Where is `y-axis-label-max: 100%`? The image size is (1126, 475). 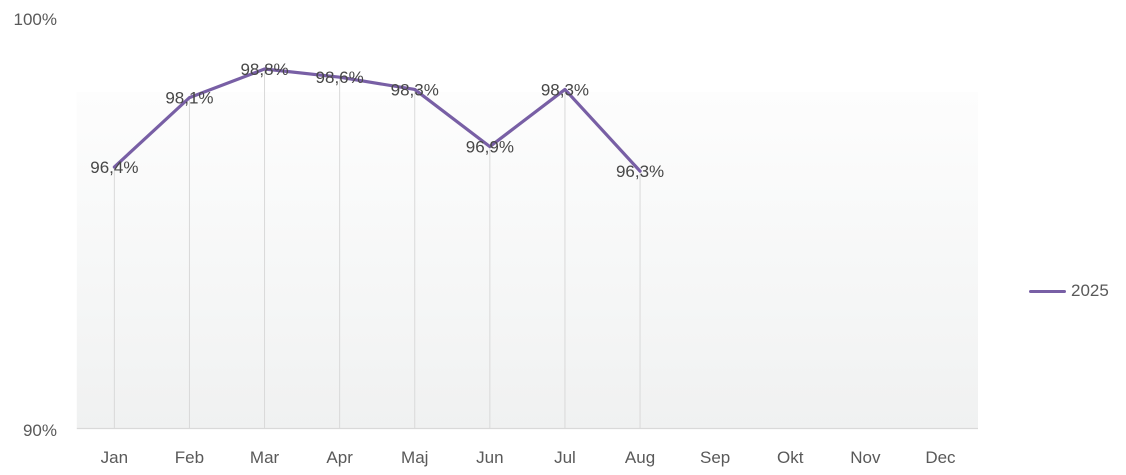 y-axis-label-max: 100% is located at coordinates (35, 19).